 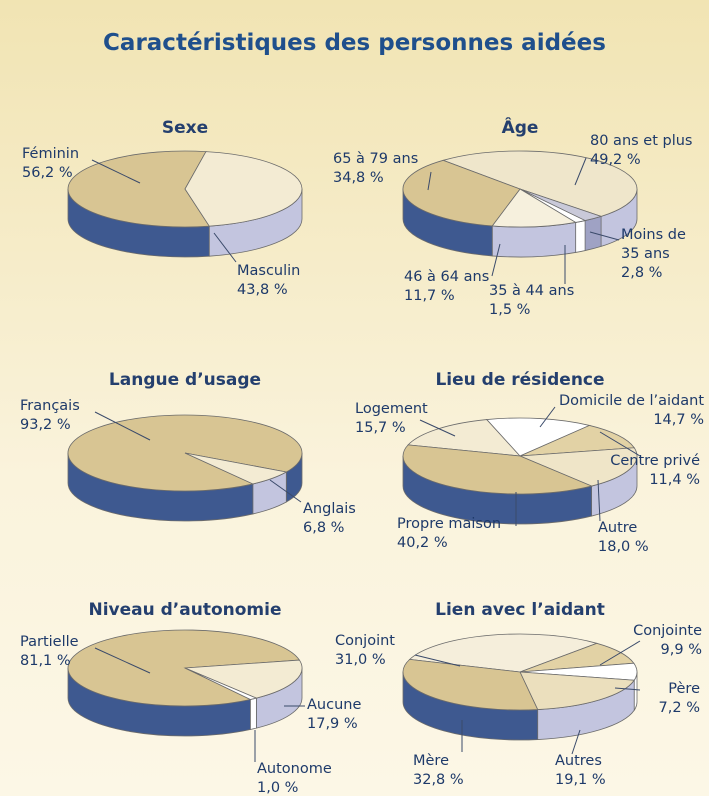 What do you see at coordinates (667, 631) in the screenshot?
I see `category-label: Conjointe` at bounding box center [667, 631].